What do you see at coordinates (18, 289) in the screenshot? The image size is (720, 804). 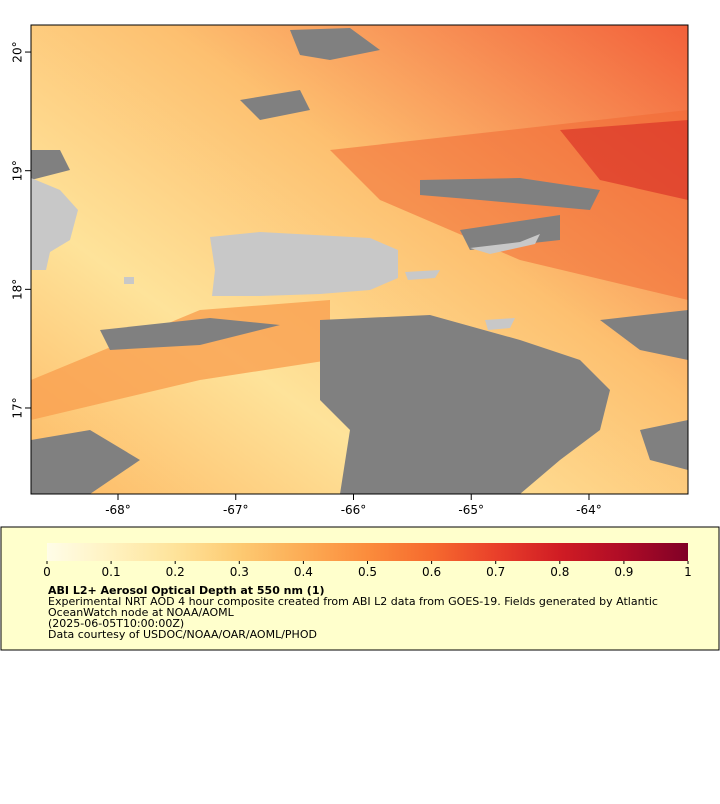 I see `y-tick-label: 18°` at bounding box center [18, 289].